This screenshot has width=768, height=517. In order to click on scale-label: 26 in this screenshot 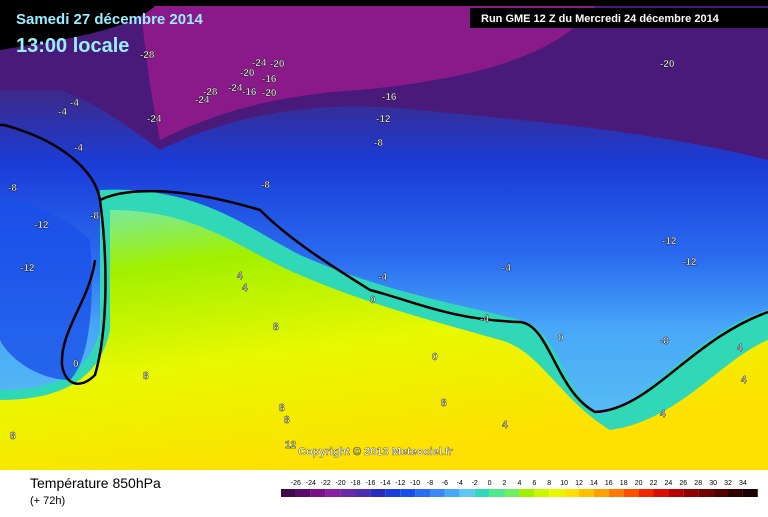, I will do `click(683, 483)`.